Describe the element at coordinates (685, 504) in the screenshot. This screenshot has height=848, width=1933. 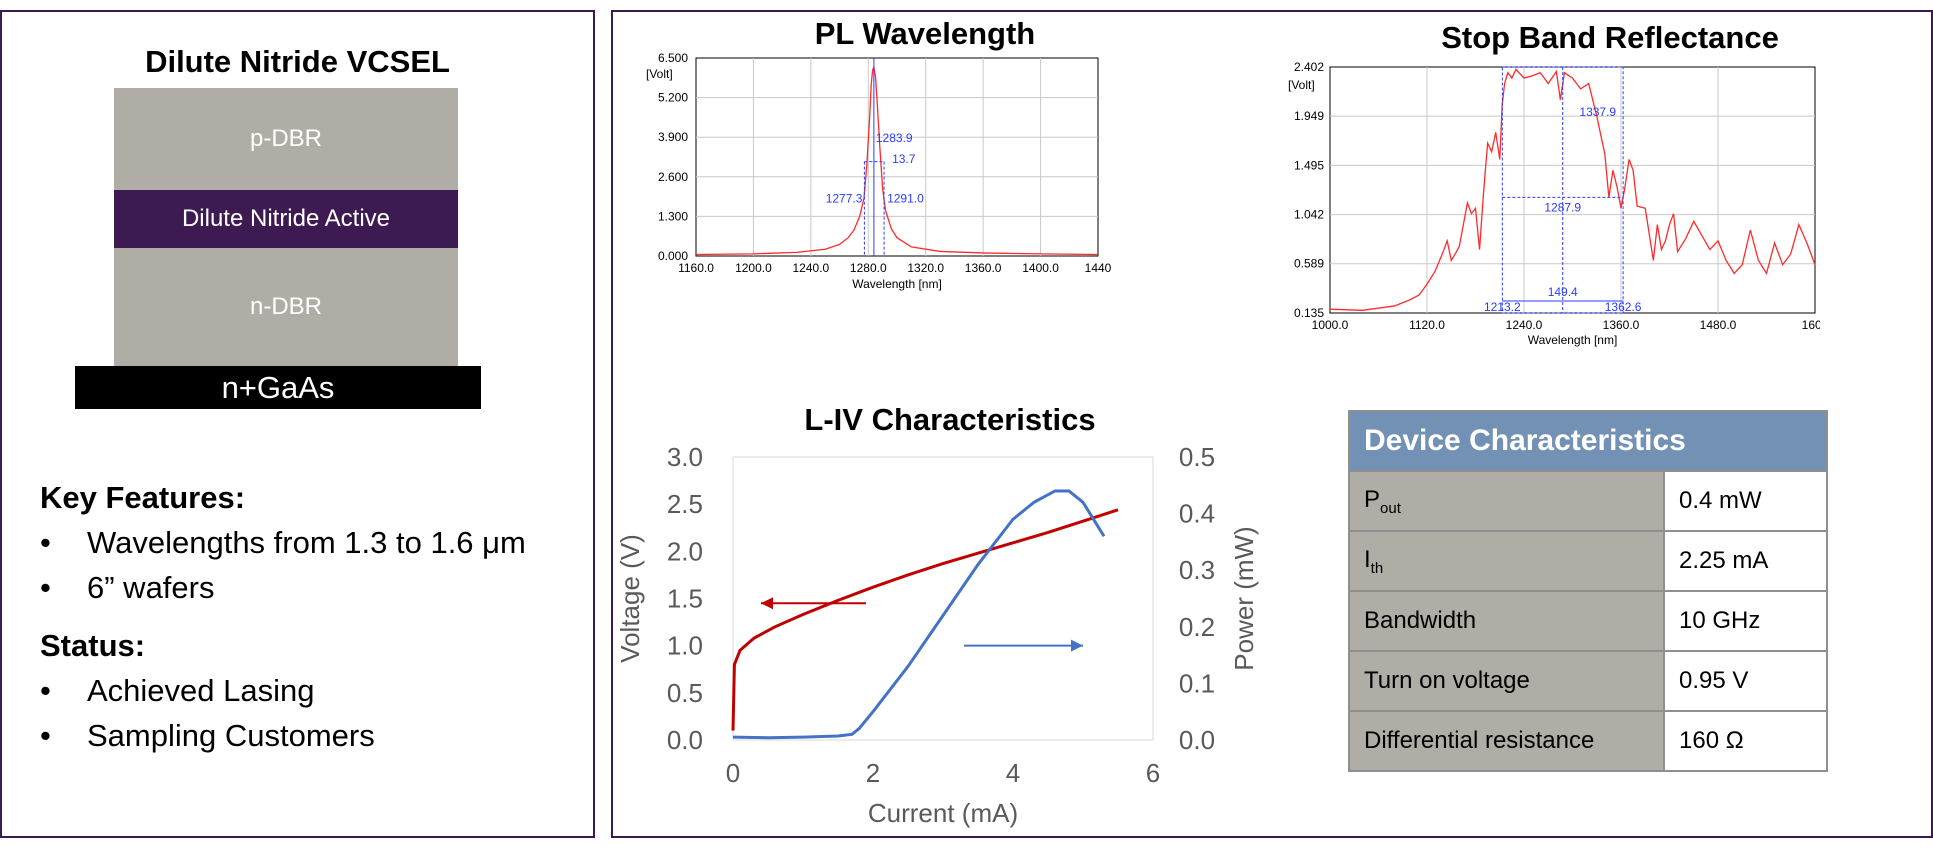
I see `y-tick-label: 2.5` at that location.